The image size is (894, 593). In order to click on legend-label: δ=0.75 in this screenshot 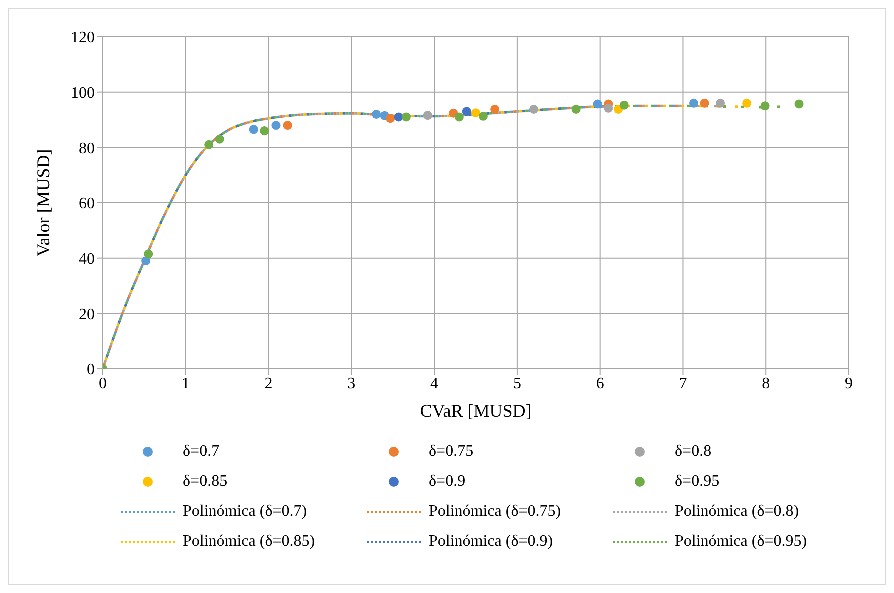, I will do `click(451, 452)`.